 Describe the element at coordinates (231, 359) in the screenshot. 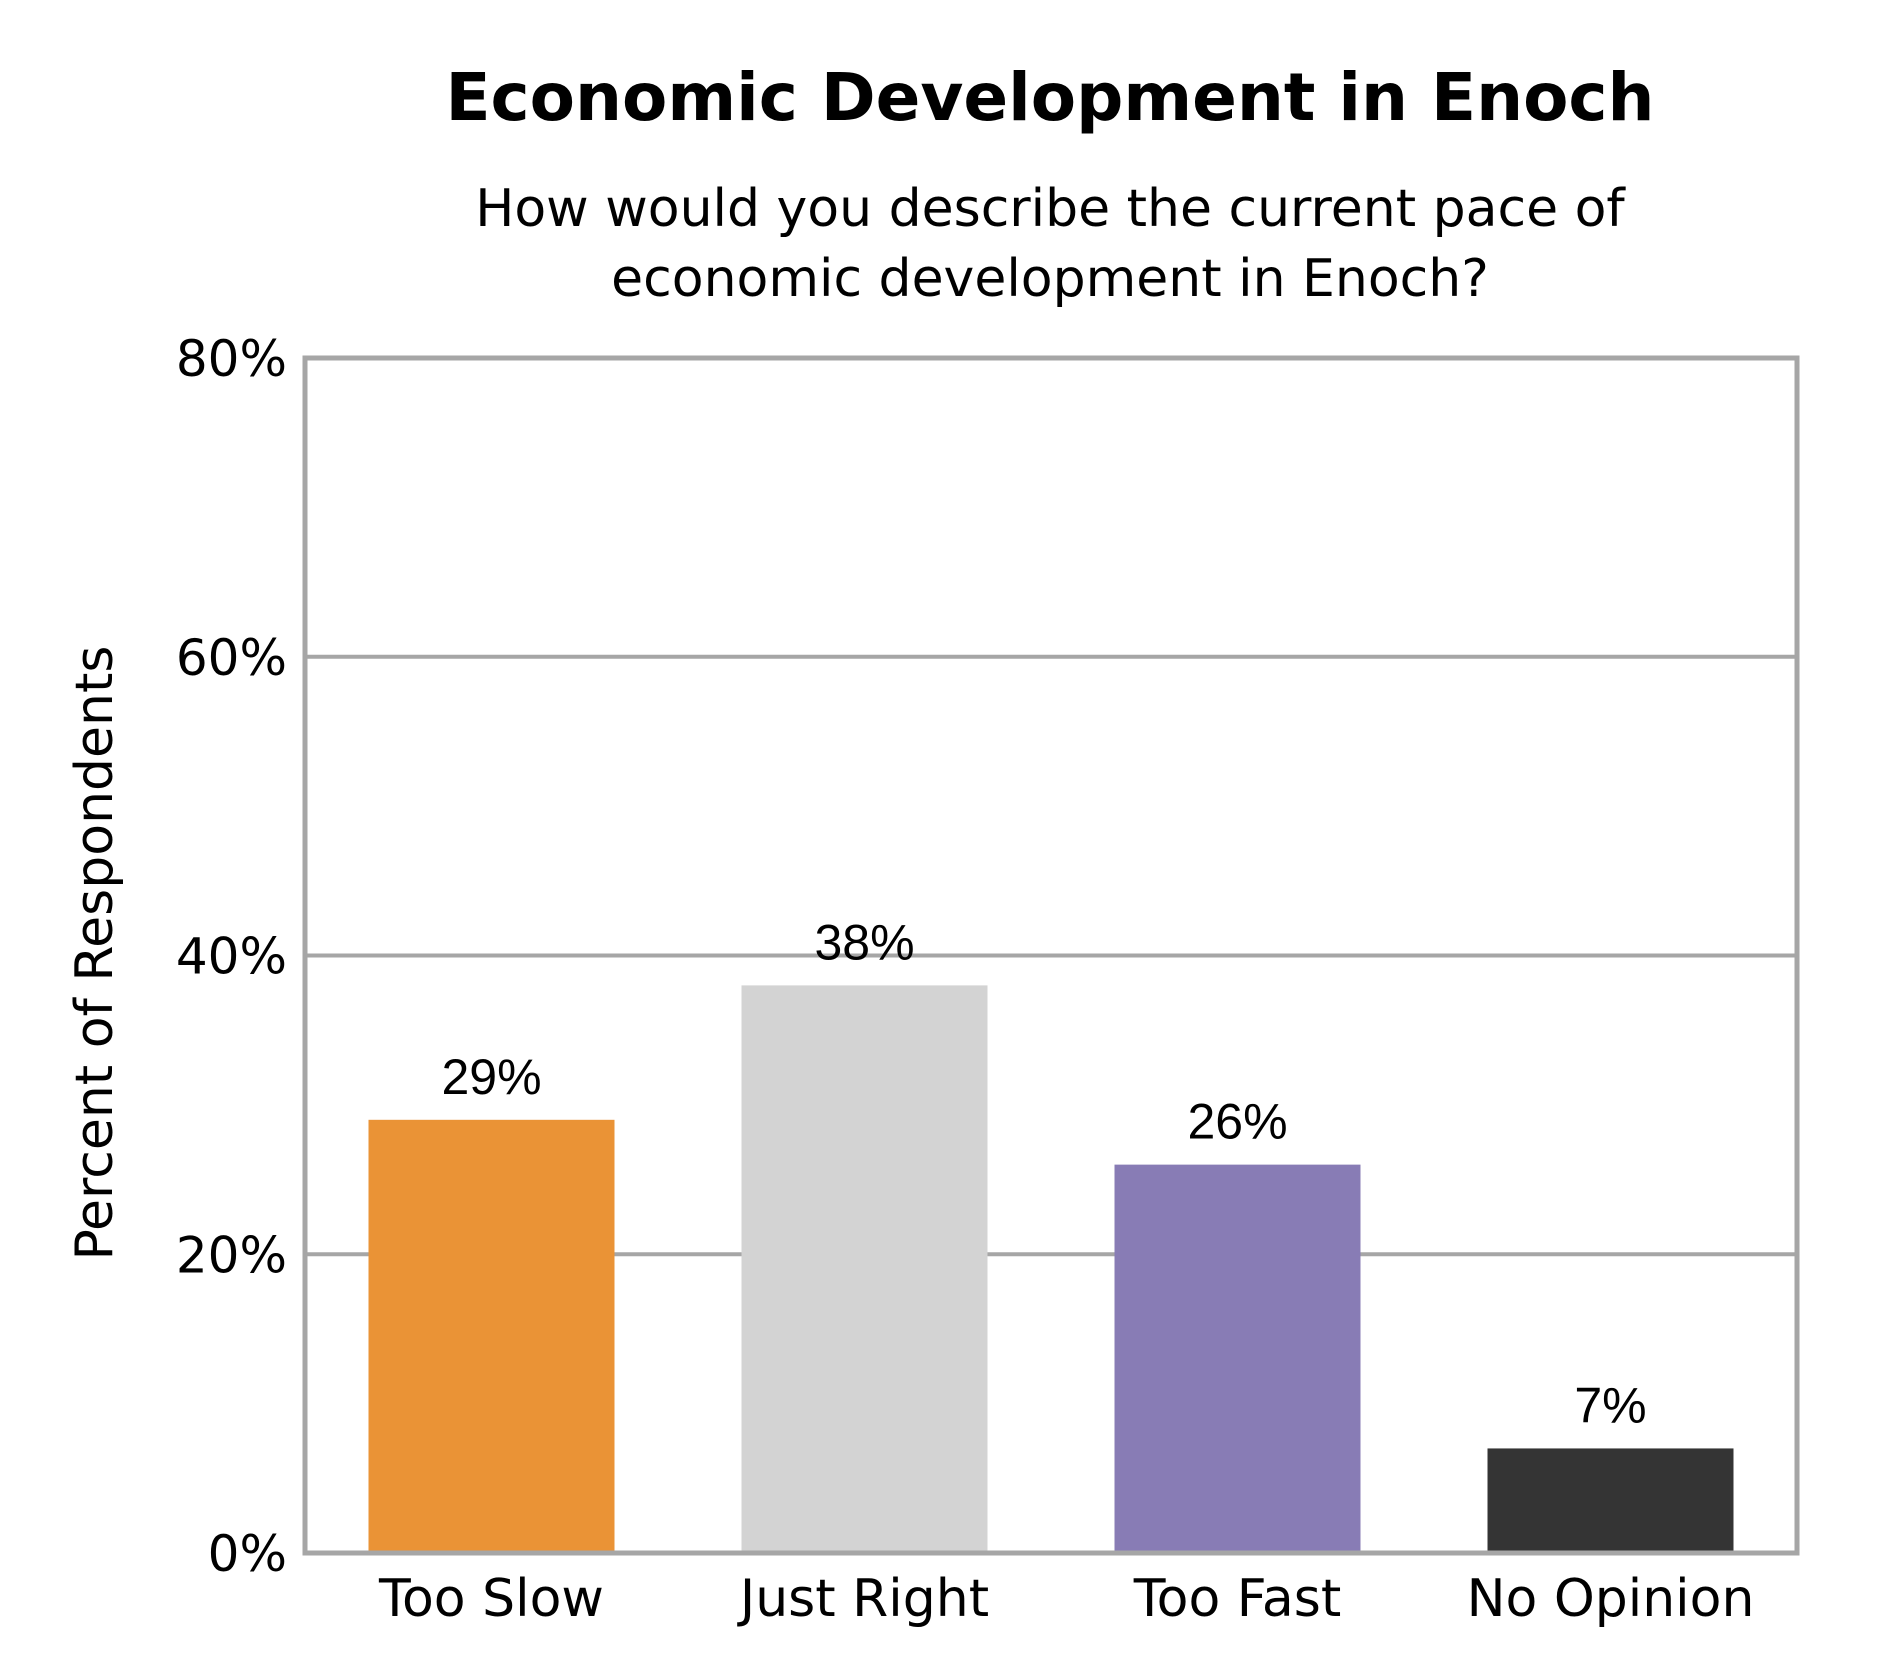

I see `y-tick-label-80: 80%` at that location.